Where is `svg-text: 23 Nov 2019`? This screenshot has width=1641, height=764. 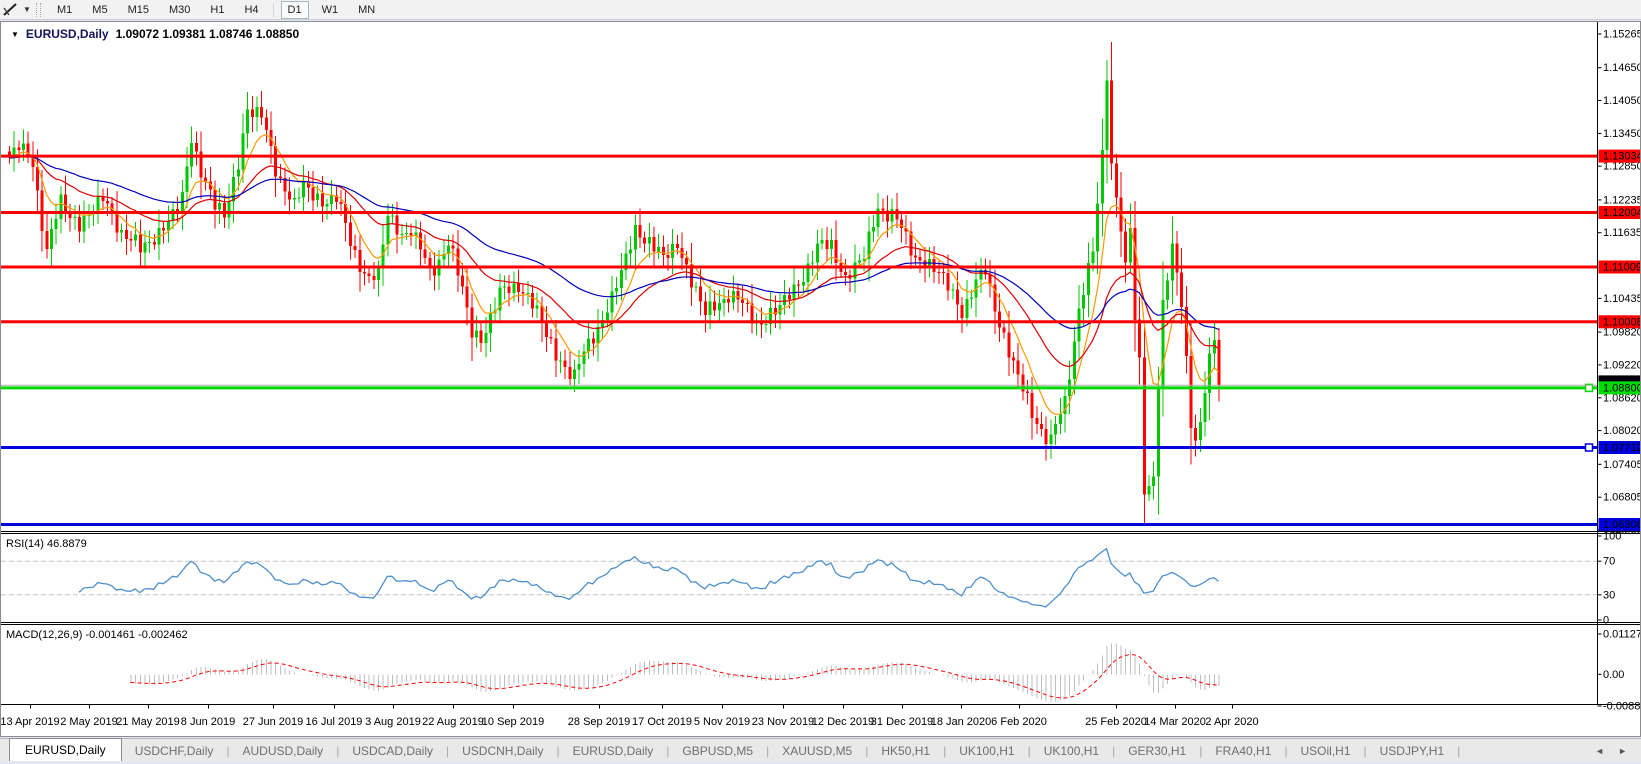 svg-text: 23 Nov 2019 is located at coordinates (783, 722).